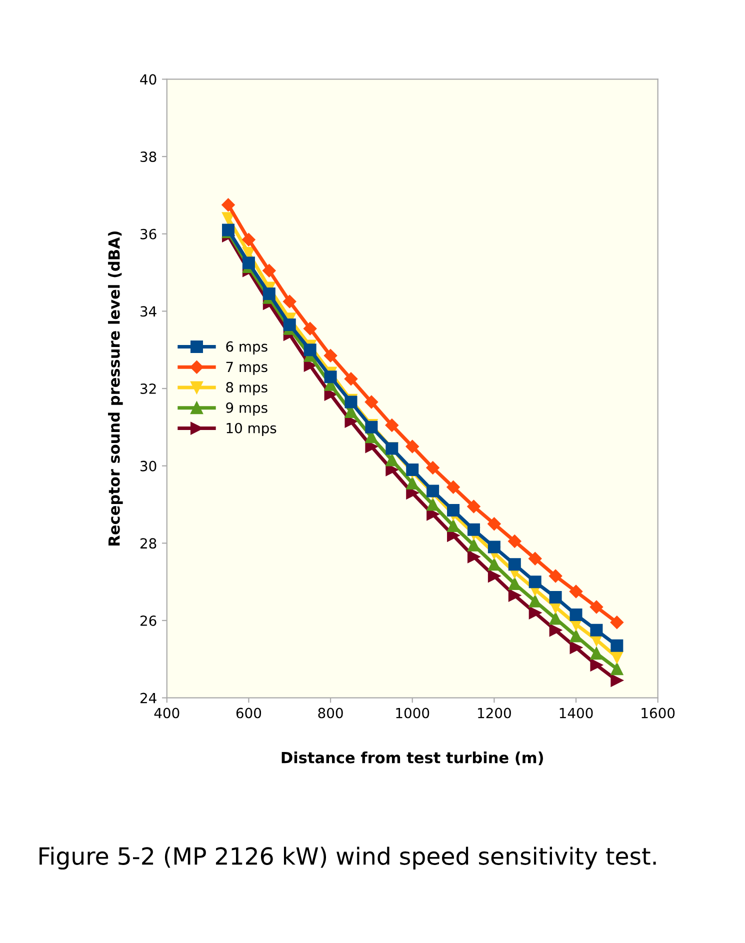 The height and width of the screenshot is (943, 745). I want to click on y-tick-label: 38, so click(148, 157).